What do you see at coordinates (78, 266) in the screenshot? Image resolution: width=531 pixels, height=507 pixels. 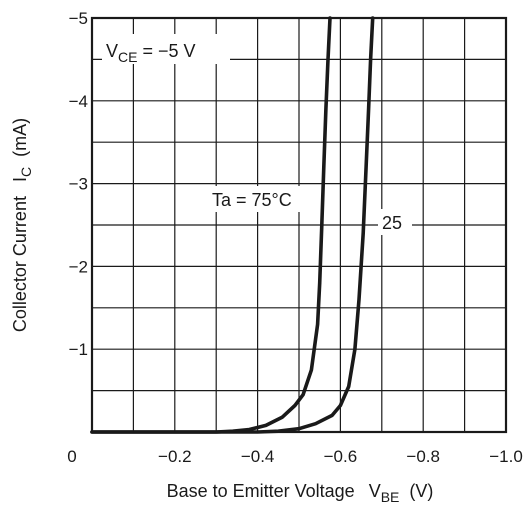 I see `y-tick-label: −2` at bounding box center [78, 266].